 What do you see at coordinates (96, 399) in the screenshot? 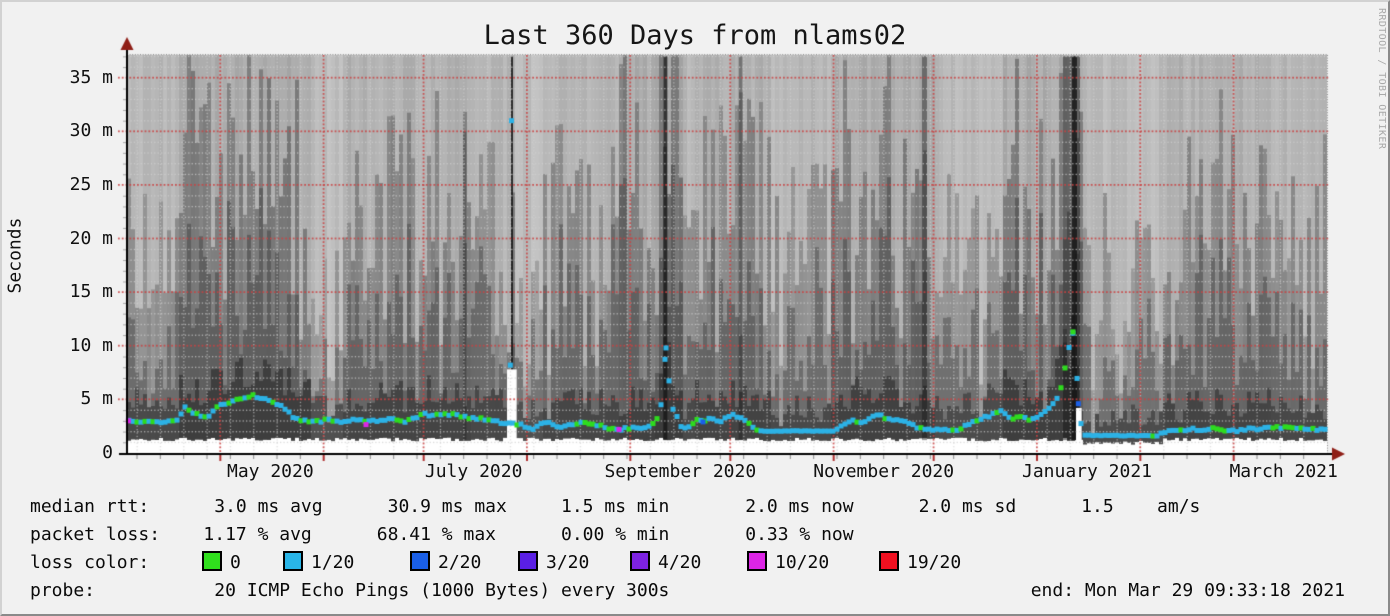
I see `y-tick-label: 5 m` at bounding box center [96, 399].